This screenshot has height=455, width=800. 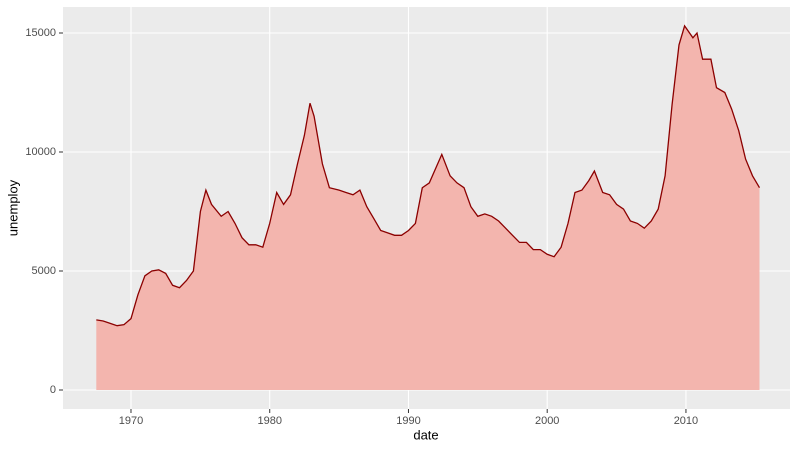 I want to click on y-tick-label: 0, so click(x=53, y=390).